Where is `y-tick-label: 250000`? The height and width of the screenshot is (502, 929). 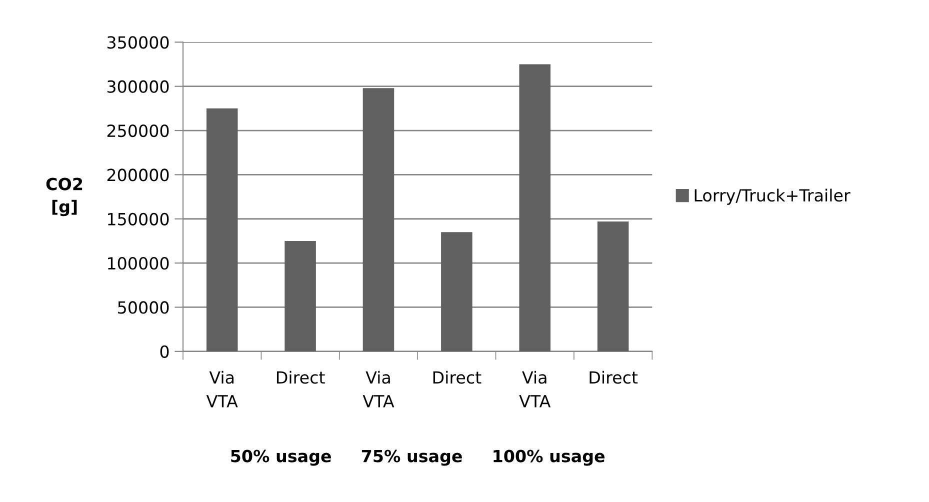
y-tick-label: 250000 is located at coordinates (138, 131).